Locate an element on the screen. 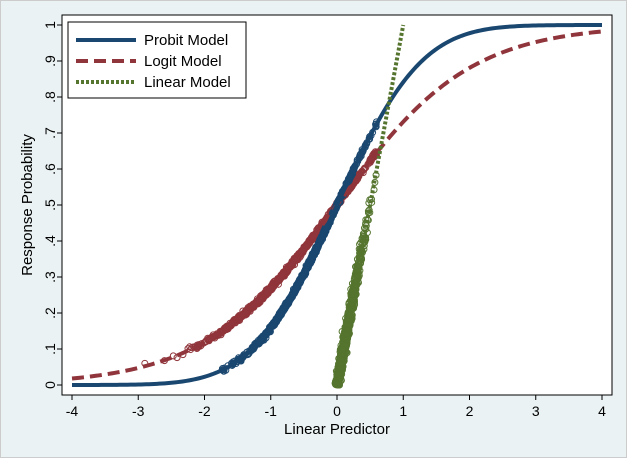 This screenshot has width=627, height=458. y-tick-label: .7 is located at coordinates (50, 133).